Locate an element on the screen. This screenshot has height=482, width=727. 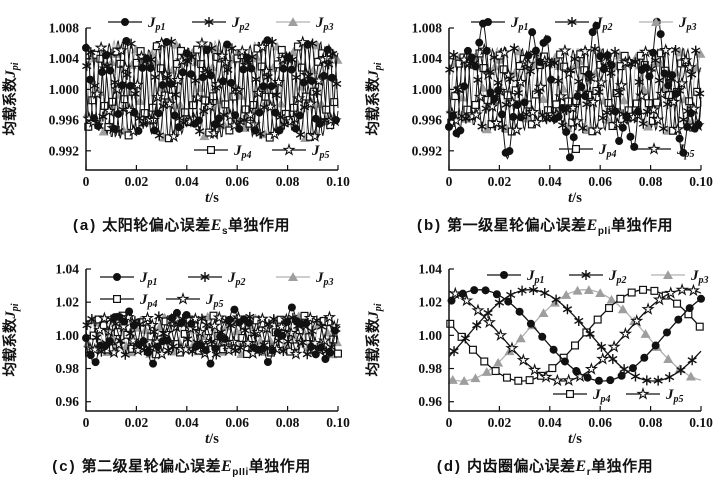
x-tick-label: 0.02 is located at coordinates (137, 181).